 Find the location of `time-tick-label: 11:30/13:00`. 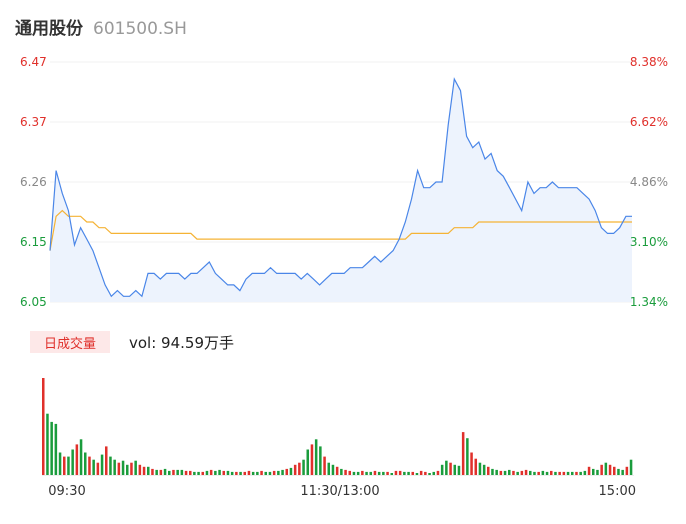

time-tick-label: 11:30/13:00 is located at coordinates (339, 491).